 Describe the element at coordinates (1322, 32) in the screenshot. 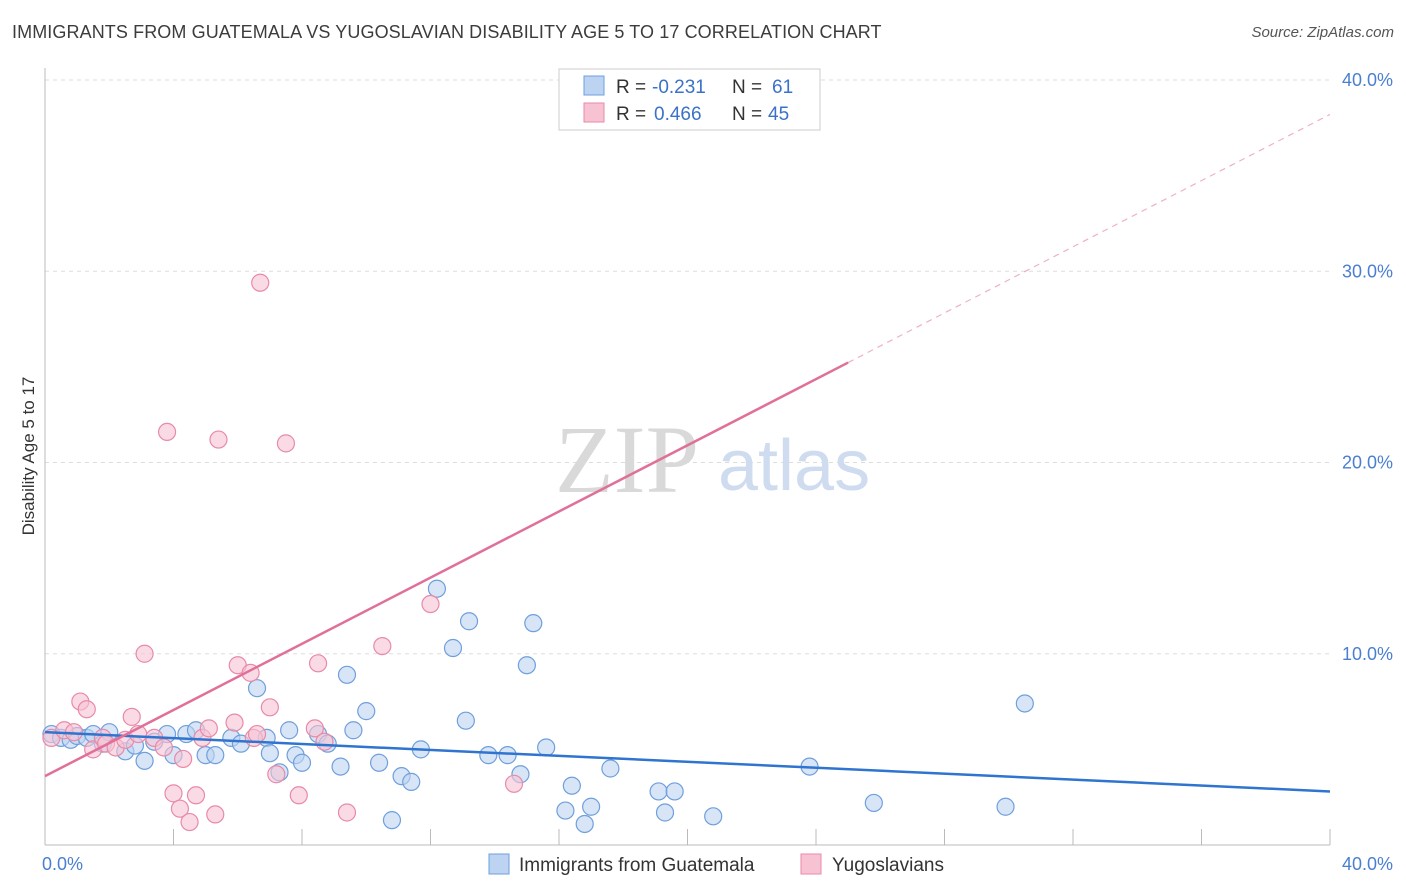

I see `chart-source: Source: ZipAtlas.com` at that location.